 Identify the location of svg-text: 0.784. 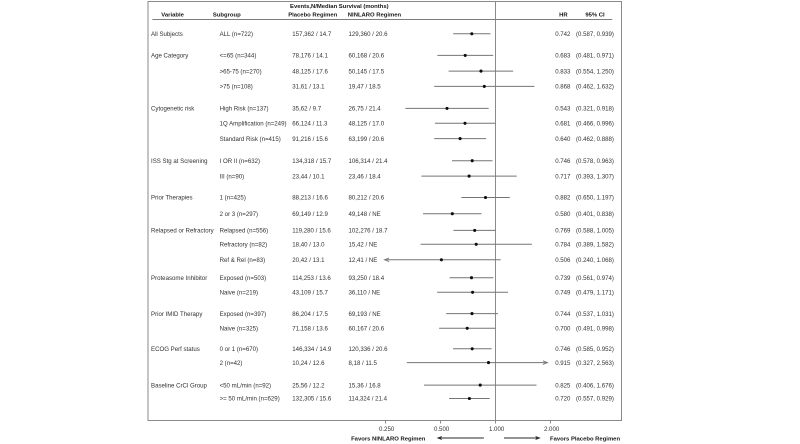
(563, 245).